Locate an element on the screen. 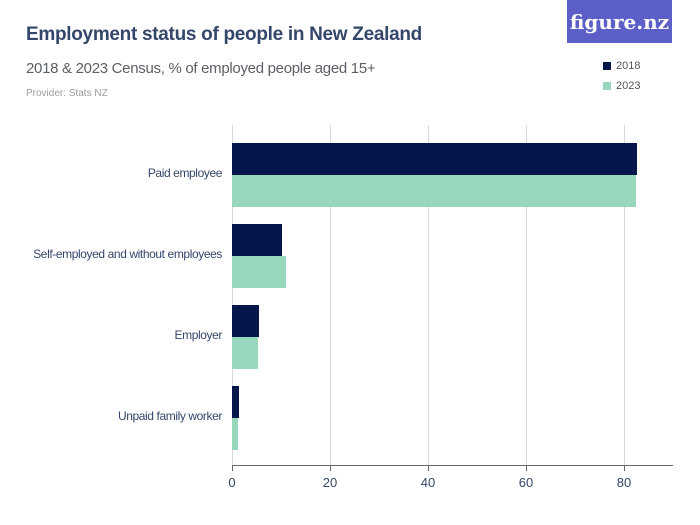 The width and height of the screenshot is (700, 525). legend-item-2018: 2018 is located at coordinates (621, 66).